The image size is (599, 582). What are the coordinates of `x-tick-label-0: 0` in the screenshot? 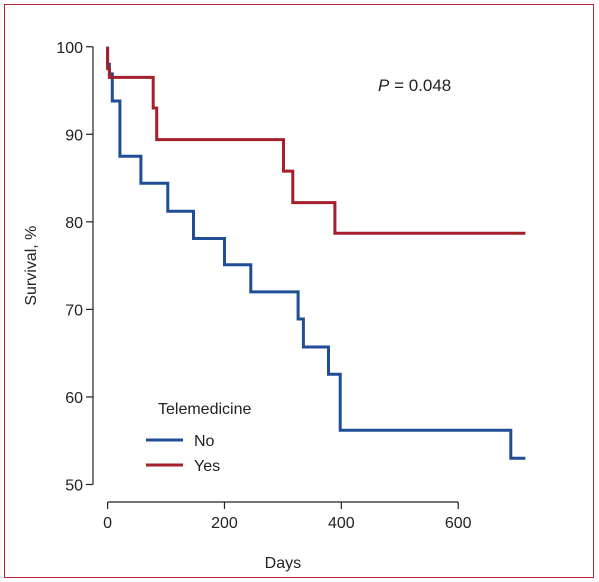 It's located at (107, 523).